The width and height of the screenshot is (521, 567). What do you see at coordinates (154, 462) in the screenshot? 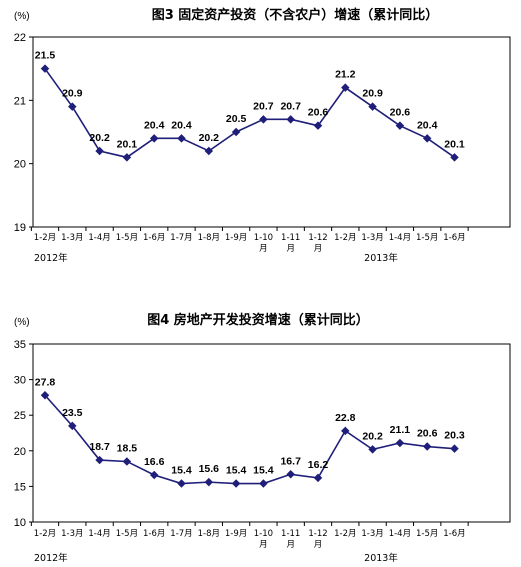
I see `chart2-data-label: 16.6` at bounding box center [154, 462].